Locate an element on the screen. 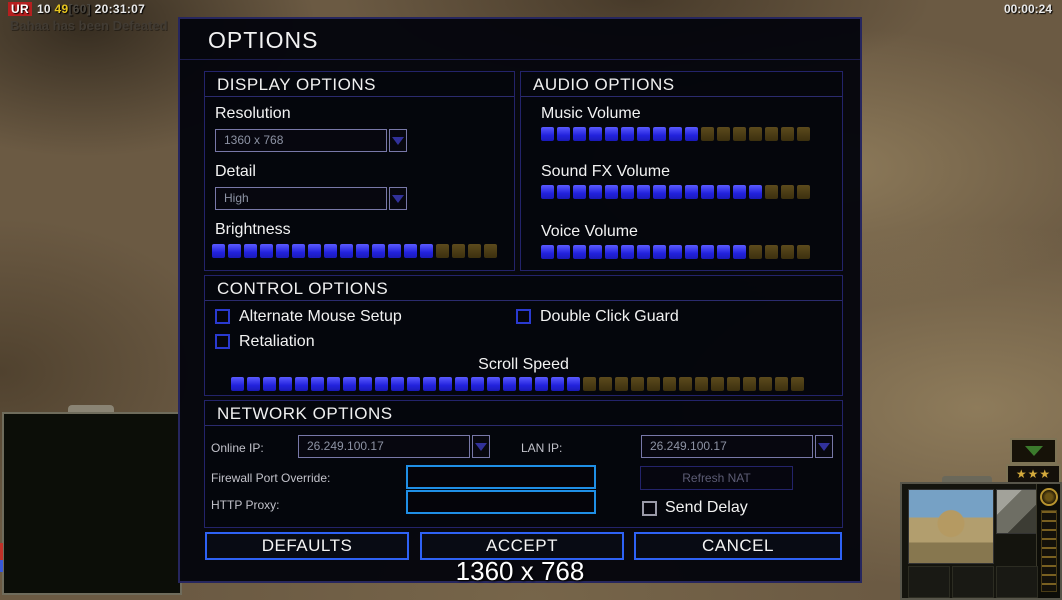  online-ip-dropdown-arrow is located at coordinates (481, 446).